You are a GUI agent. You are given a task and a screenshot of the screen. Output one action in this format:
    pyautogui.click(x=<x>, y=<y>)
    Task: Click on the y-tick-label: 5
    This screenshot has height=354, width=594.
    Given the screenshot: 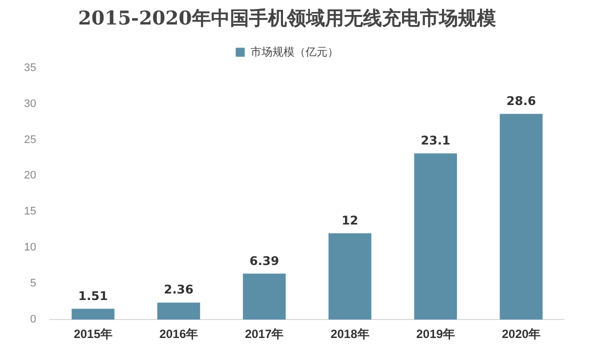 What is the action you would take?
    pyautogui.click(x=33, y=284)
    